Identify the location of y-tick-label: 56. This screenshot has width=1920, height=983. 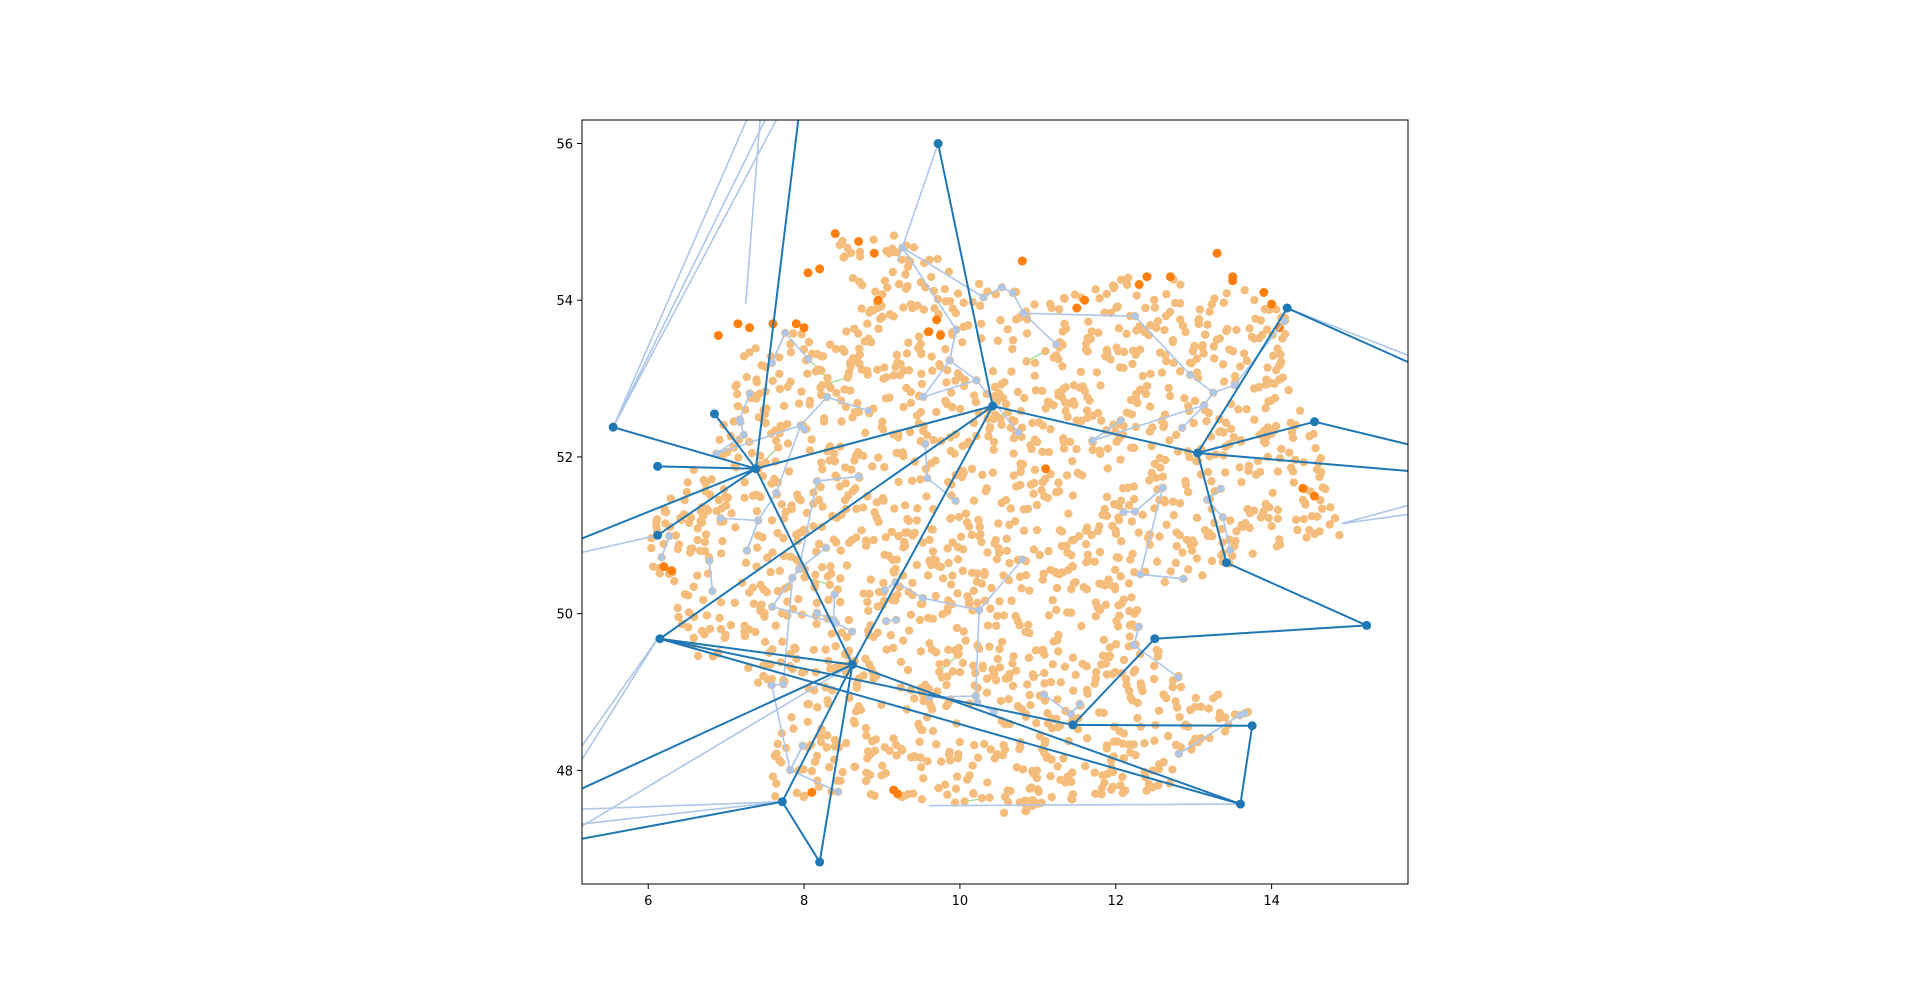
(564, 145).